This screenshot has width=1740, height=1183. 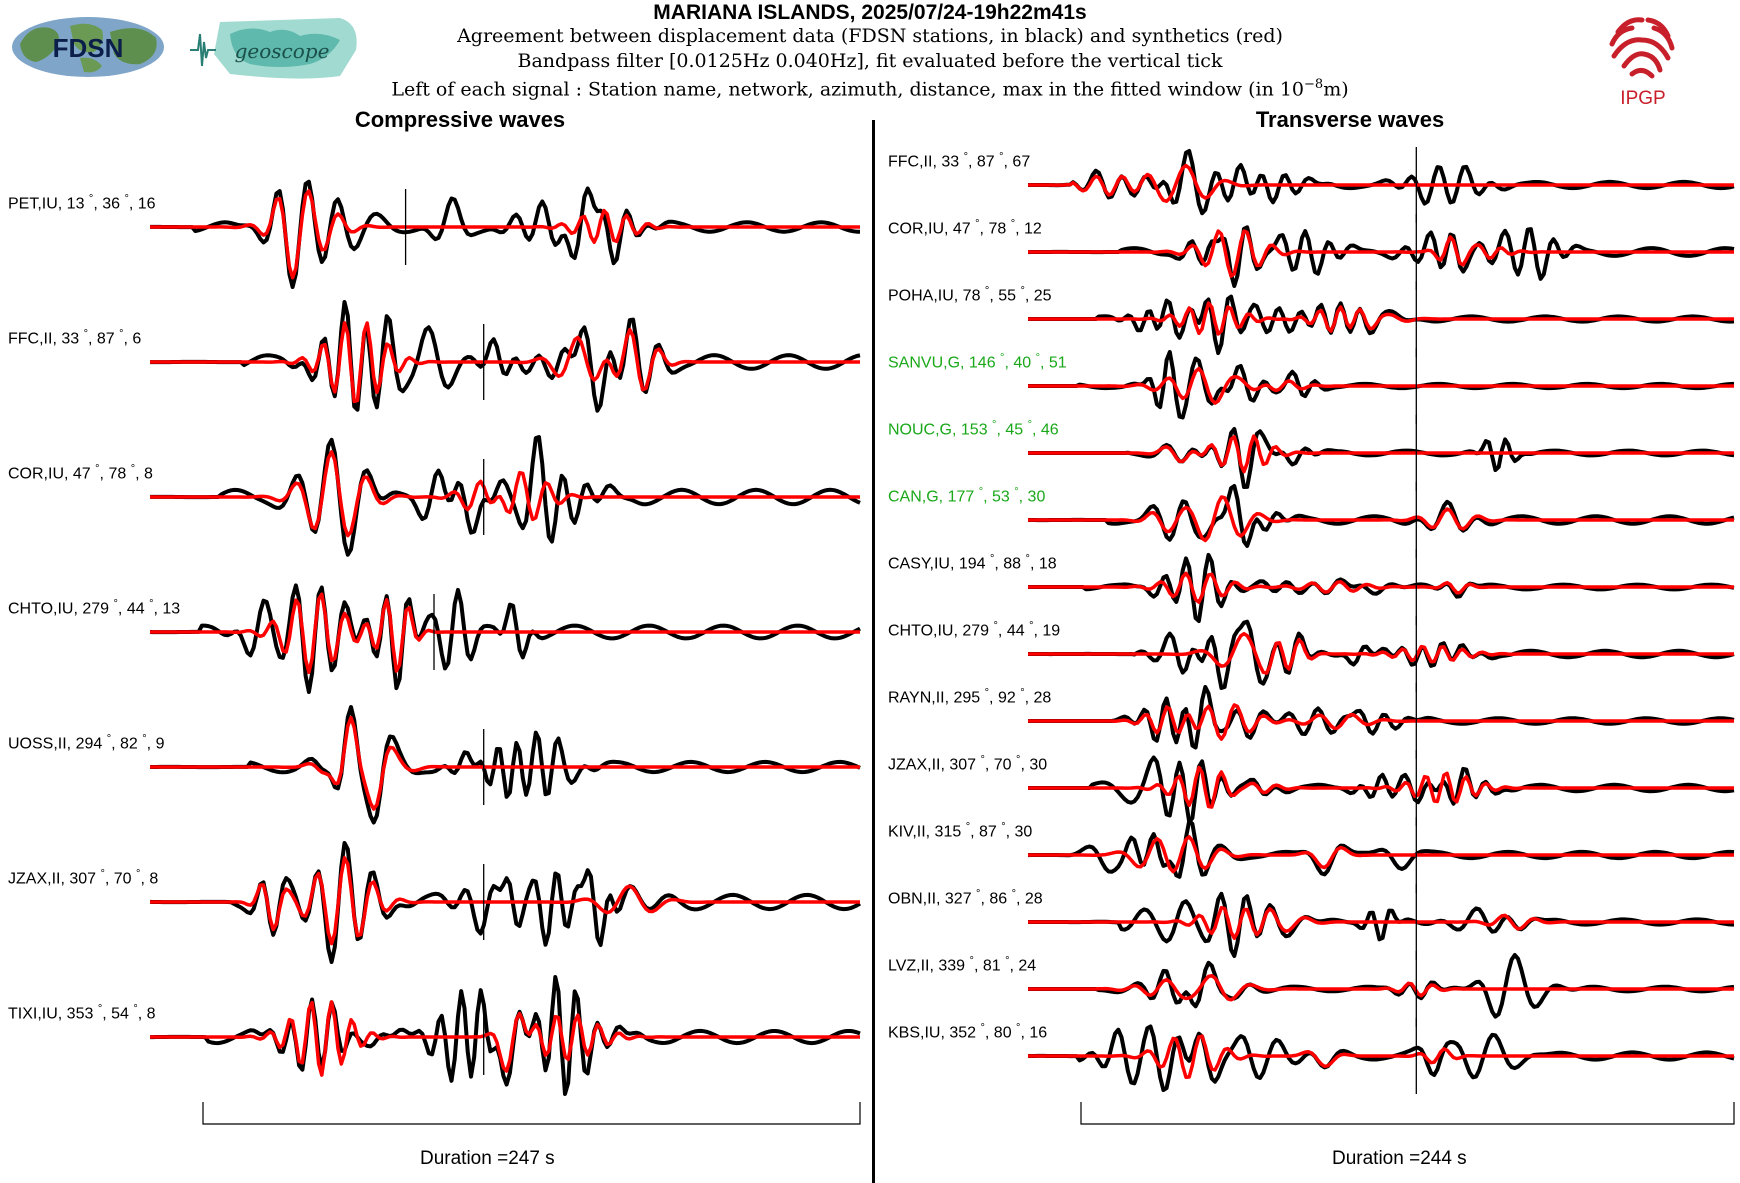 I want to click on synthetic-trace-t-casy, so click(x=1381, y=587).